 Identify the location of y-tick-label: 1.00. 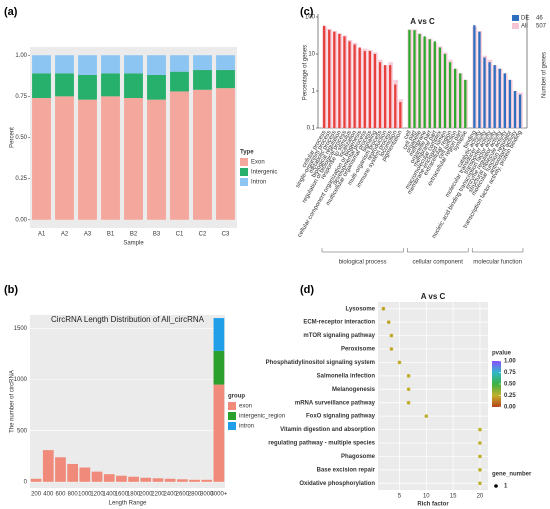
(21, 56).